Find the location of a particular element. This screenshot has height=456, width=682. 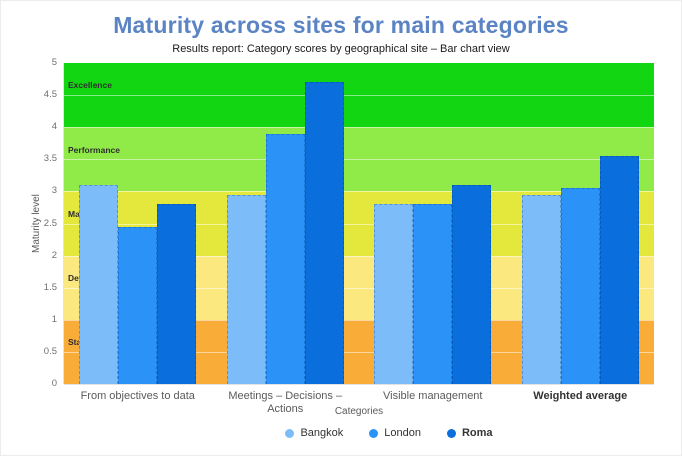

legend-item-bangkok: Bangkok is located at coordinates (314, 433).